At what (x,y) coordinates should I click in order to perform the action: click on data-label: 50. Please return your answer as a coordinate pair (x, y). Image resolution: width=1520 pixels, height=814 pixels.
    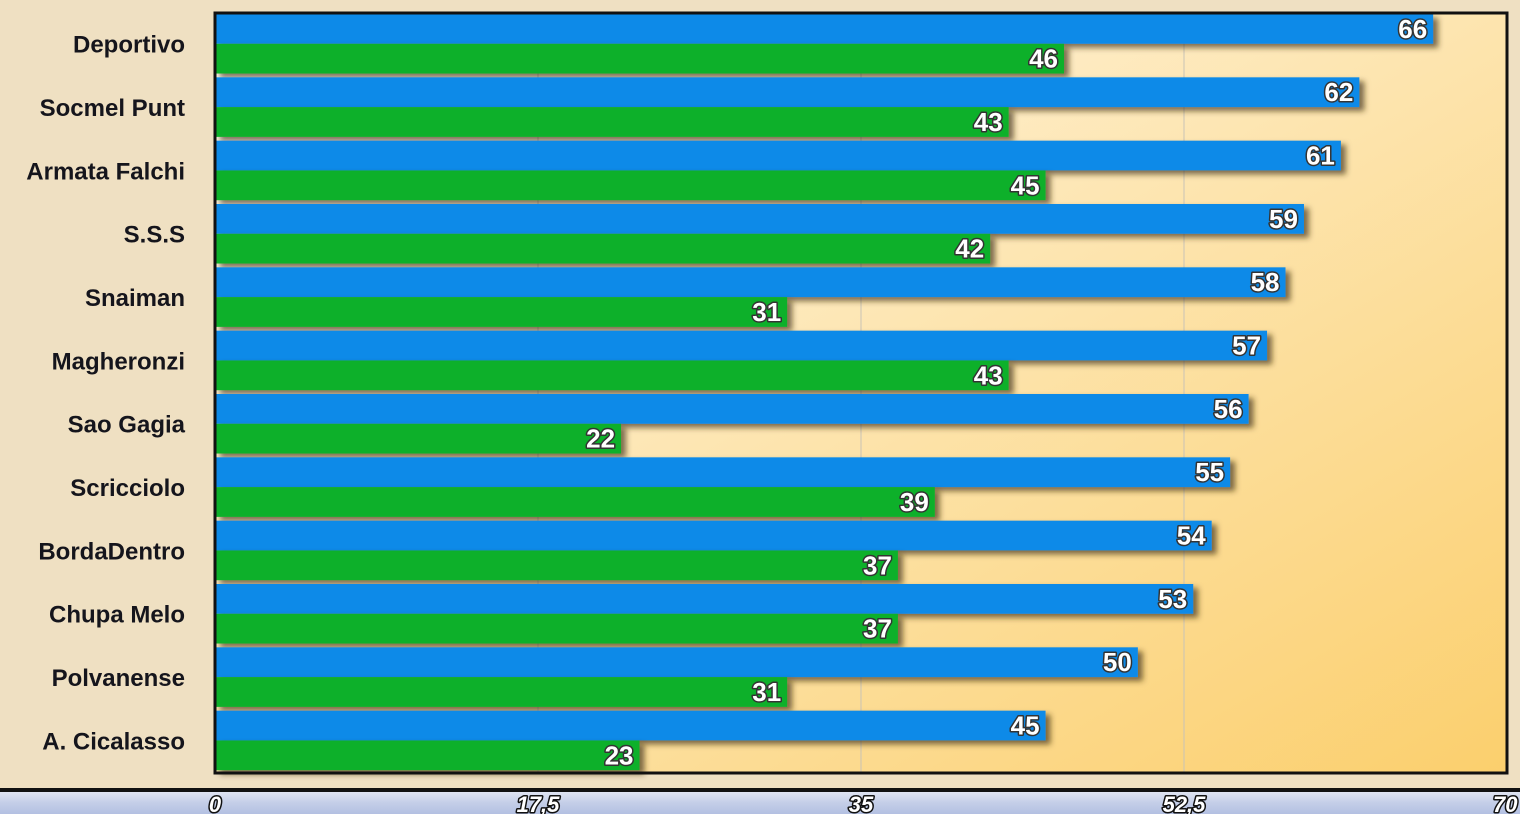
    Looking at the image, I should click on (1117, 662).